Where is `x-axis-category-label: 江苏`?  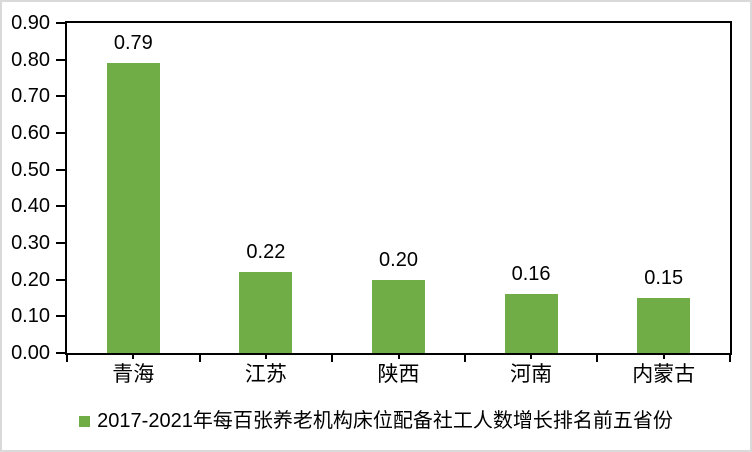
x-axis-category-label: 江苏 is located at coordinates (265, 374).